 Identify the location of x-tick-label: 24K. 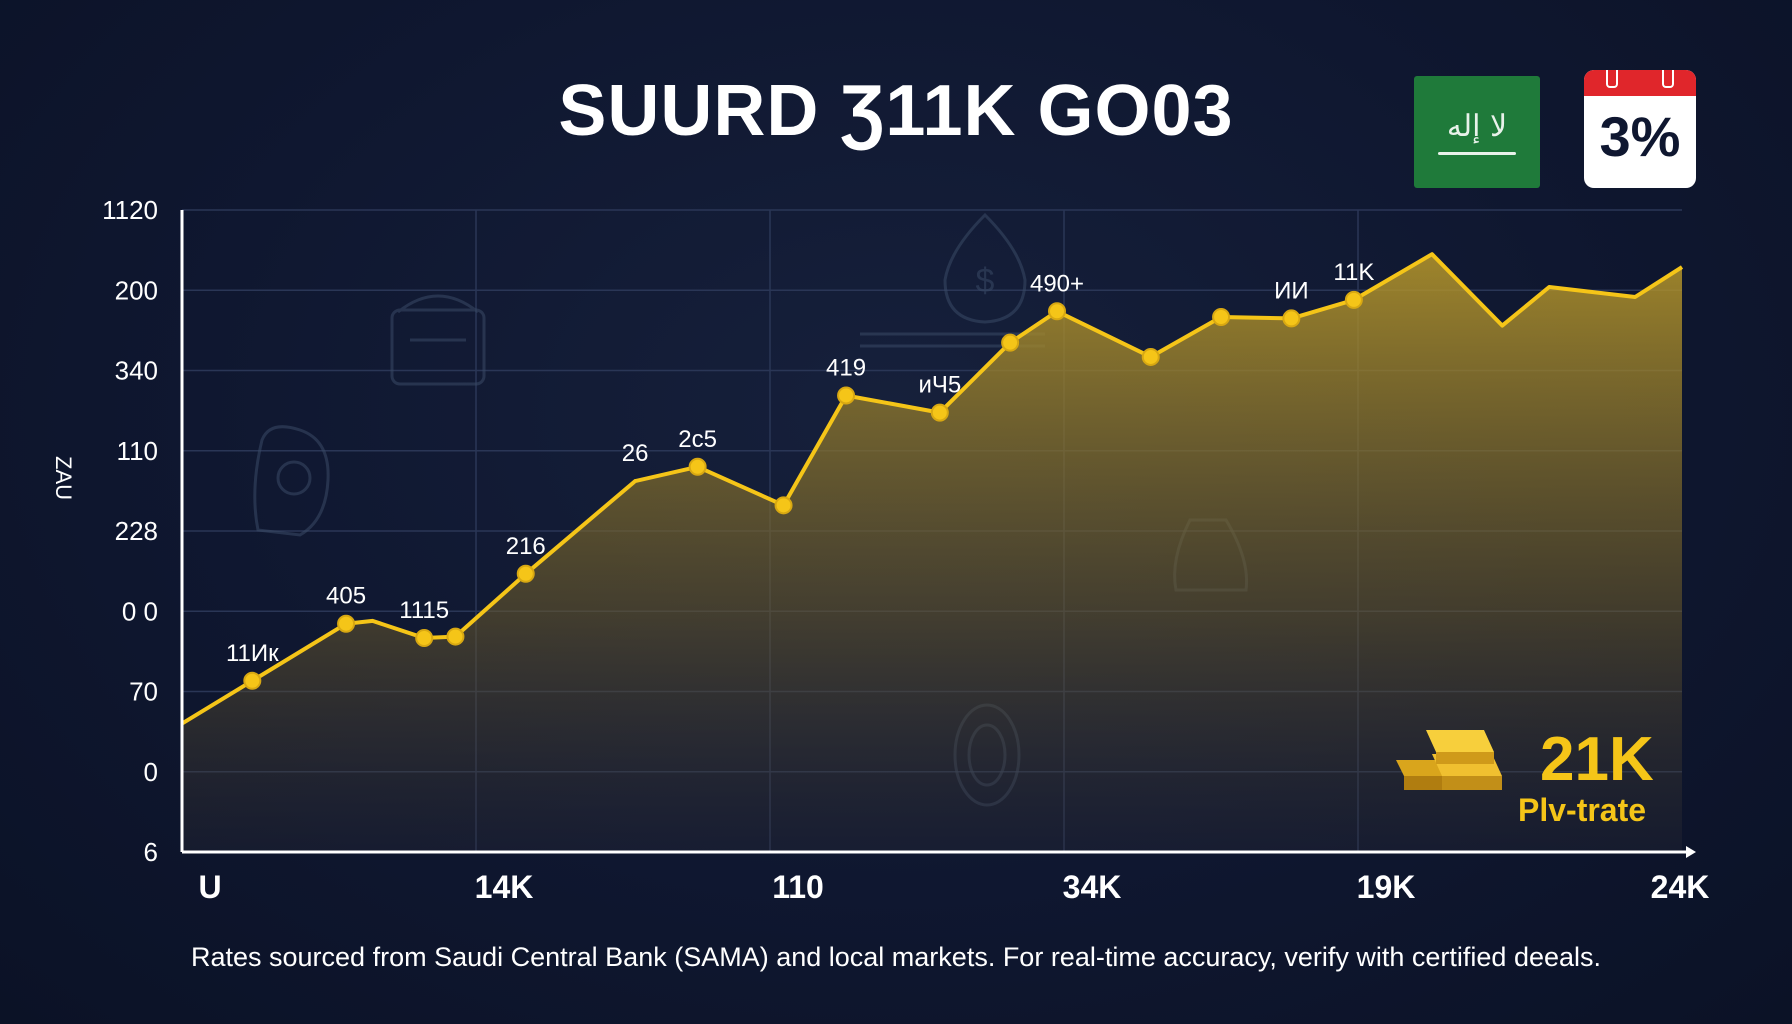
(1680, 887).